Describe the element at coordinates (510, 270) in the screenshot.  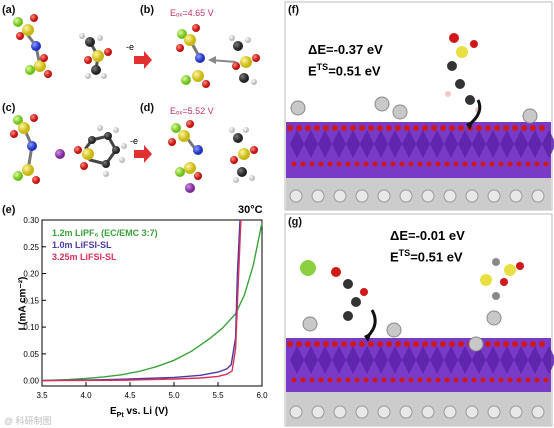
I see `fsi-fragment-atom` at that location.